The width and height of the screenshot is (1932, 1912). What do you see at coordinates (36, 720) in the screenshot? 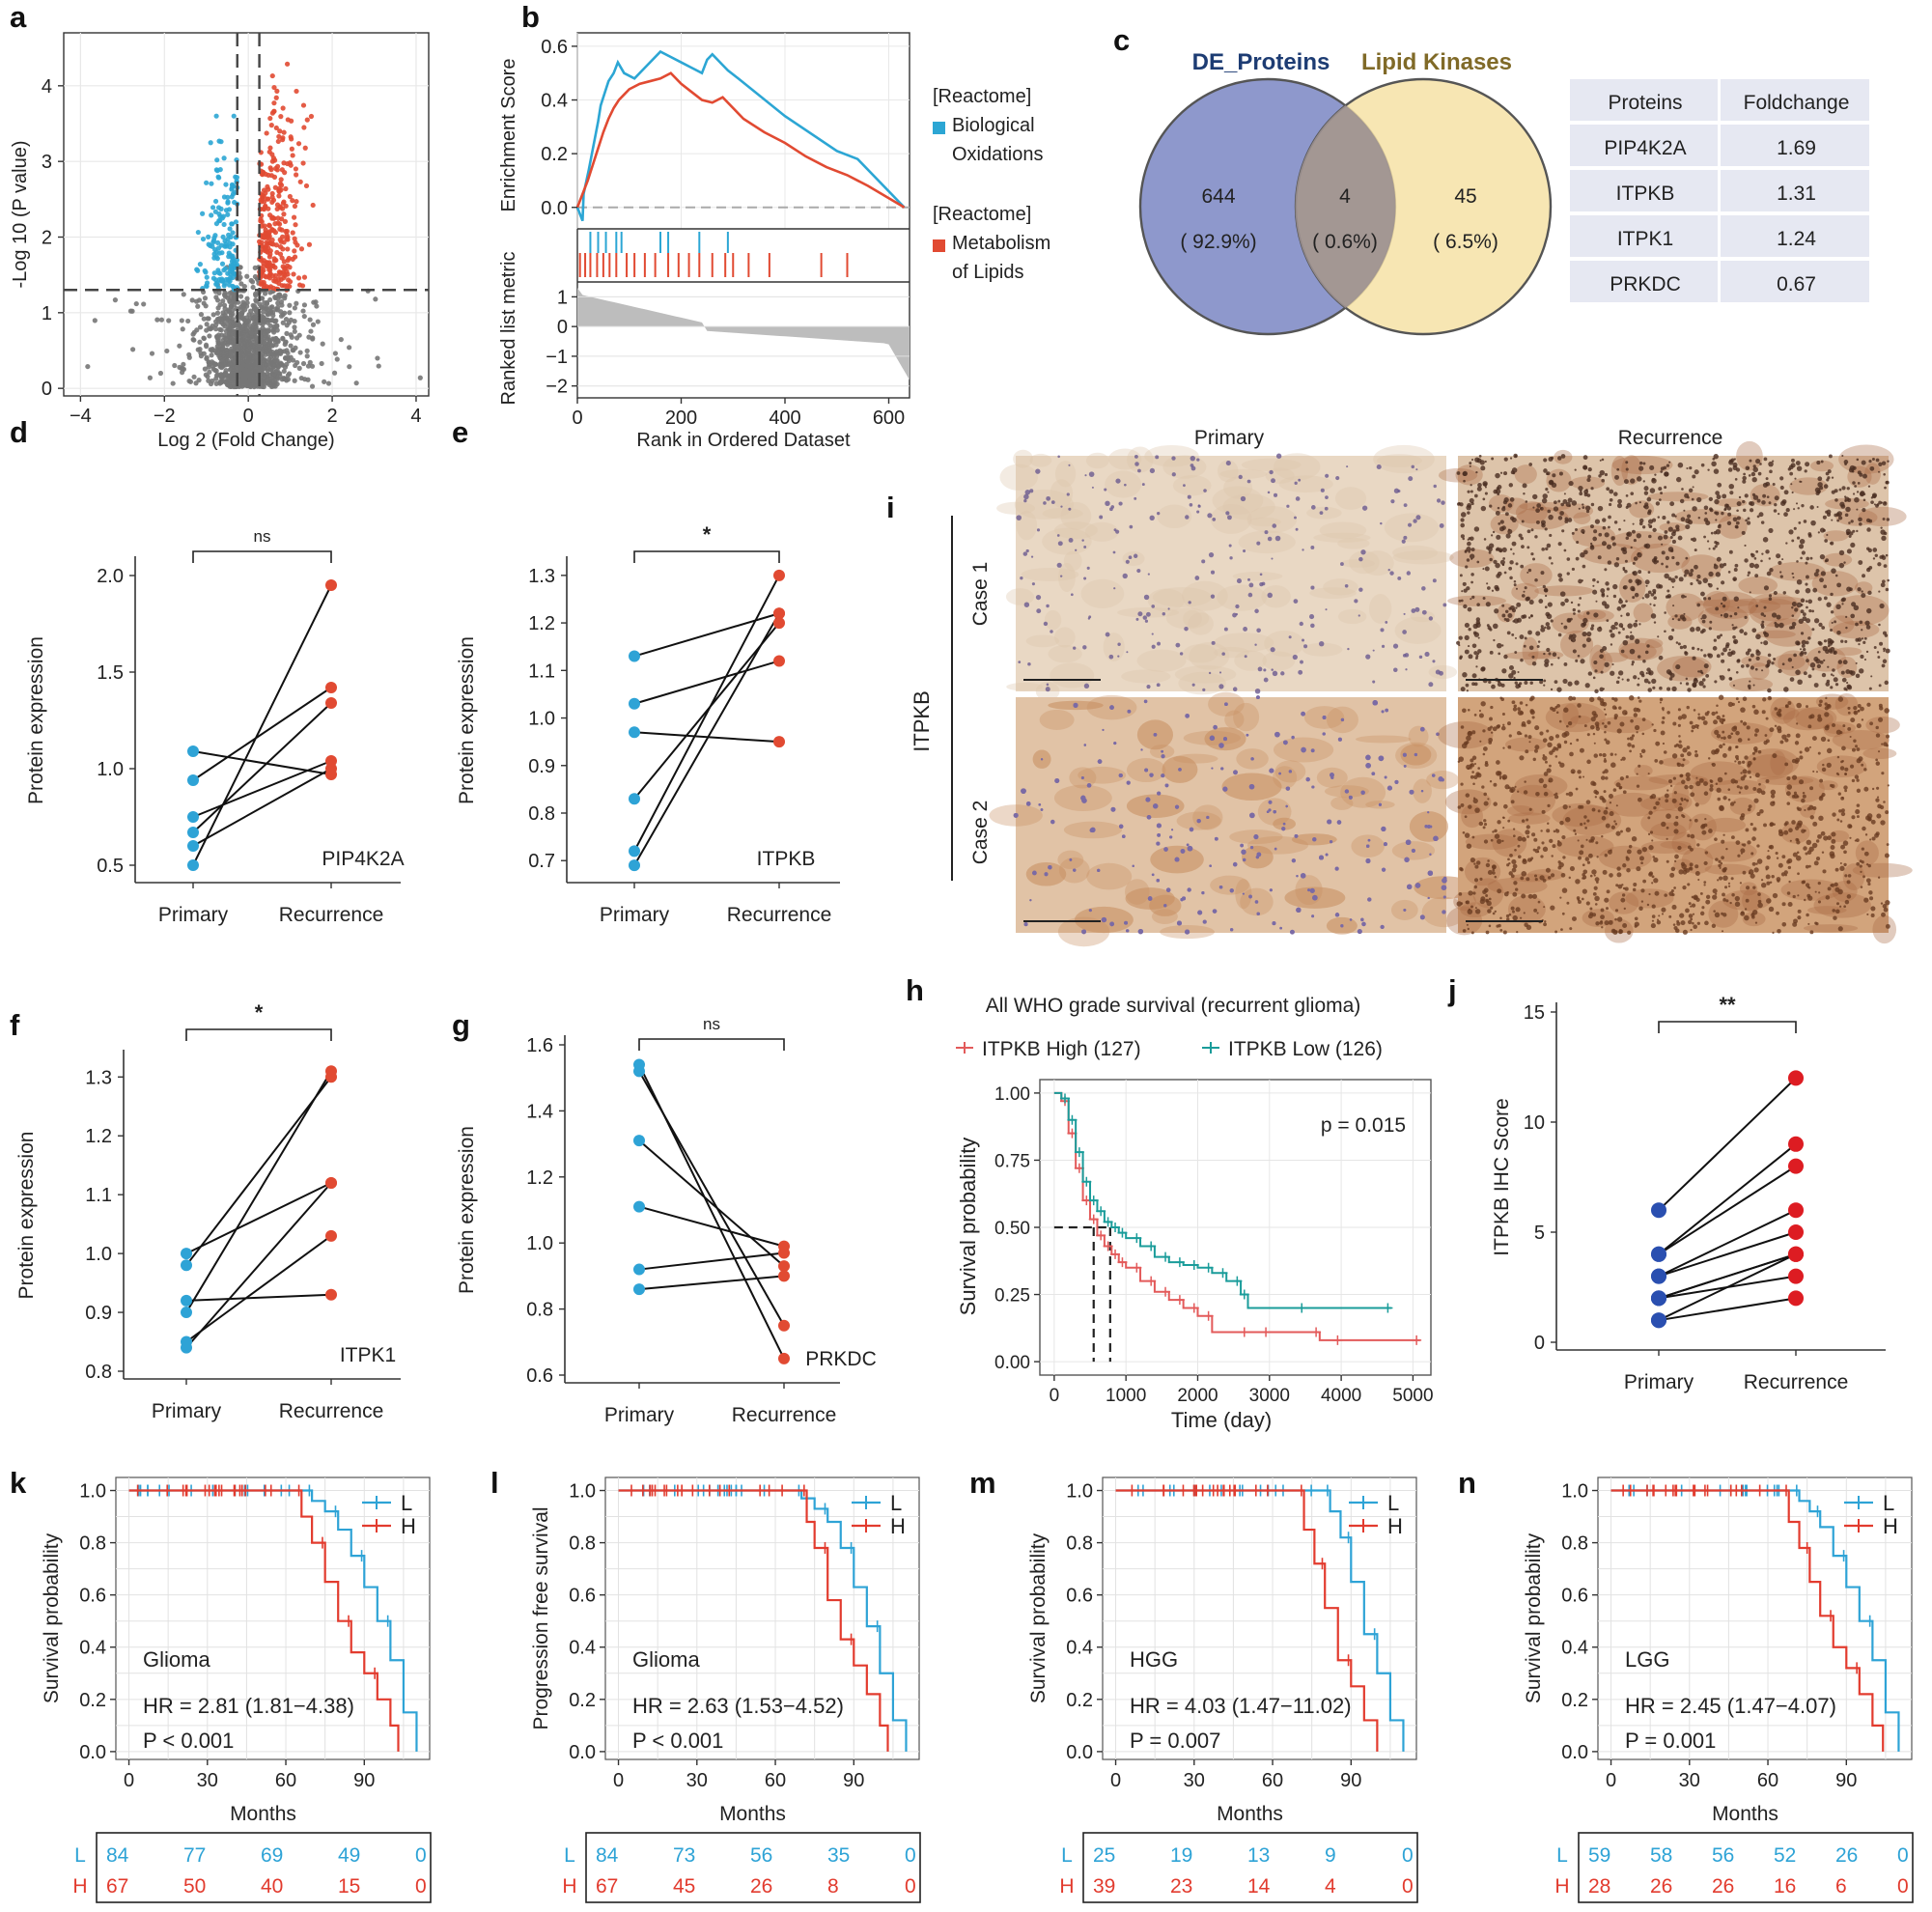
I see `y-axis-label: Protein expression` at bounding box center [36, 720].